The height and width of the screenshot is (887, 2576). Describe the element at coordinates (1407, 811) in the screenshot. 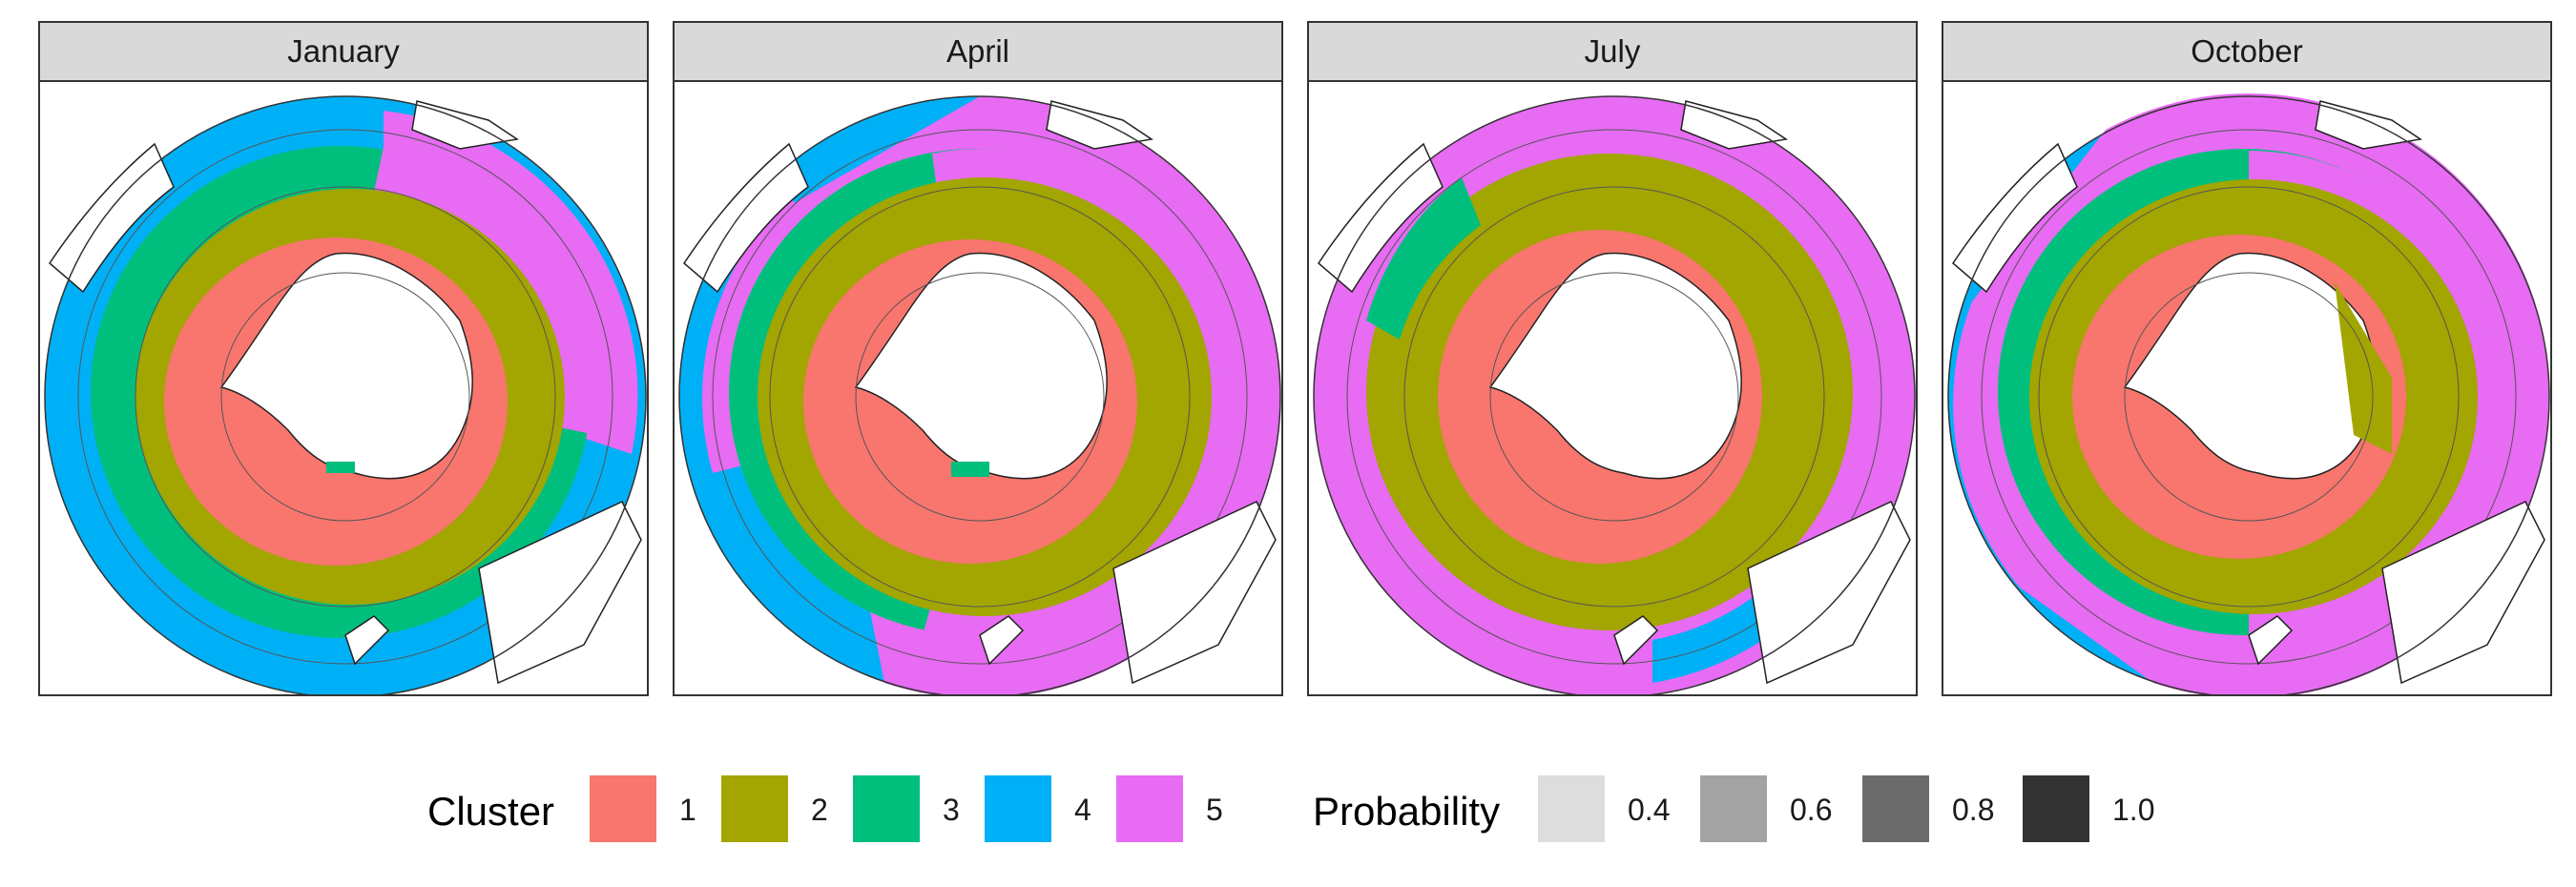

I see `probability-legend-title: Probability` at that location.